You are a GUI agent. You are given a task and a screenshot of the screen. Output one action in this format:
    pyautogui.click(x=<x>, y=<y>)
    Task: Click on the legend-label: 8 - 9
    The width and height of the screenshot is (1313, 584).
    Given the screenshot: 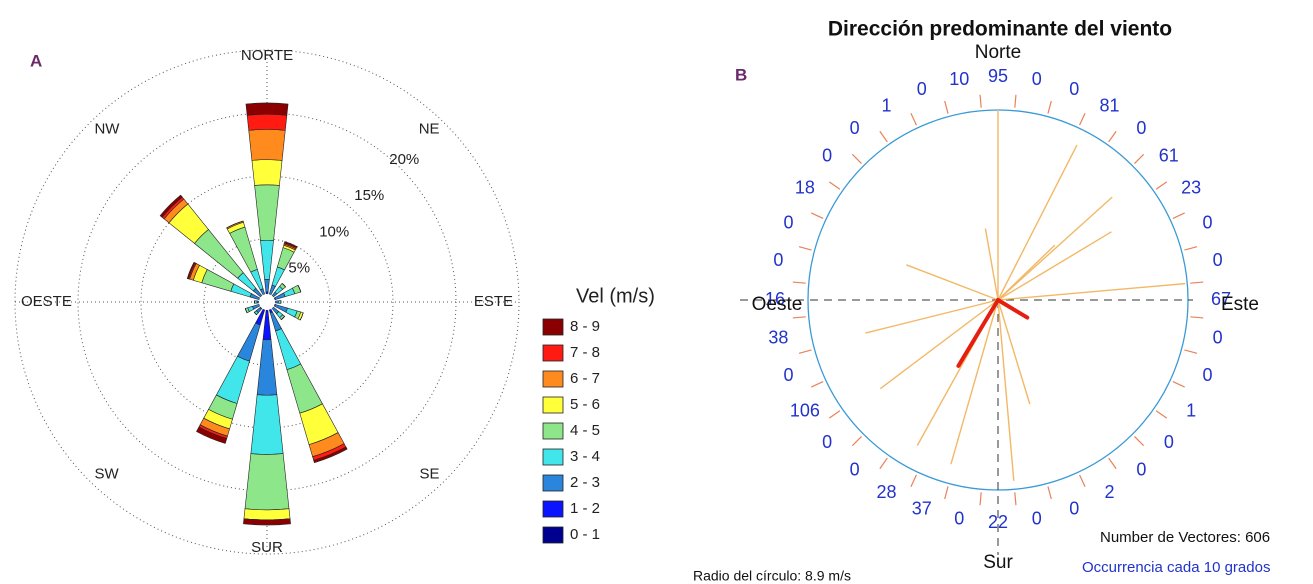 What is the action you would take?
    pyautogui.click(x=585, y=326)
    